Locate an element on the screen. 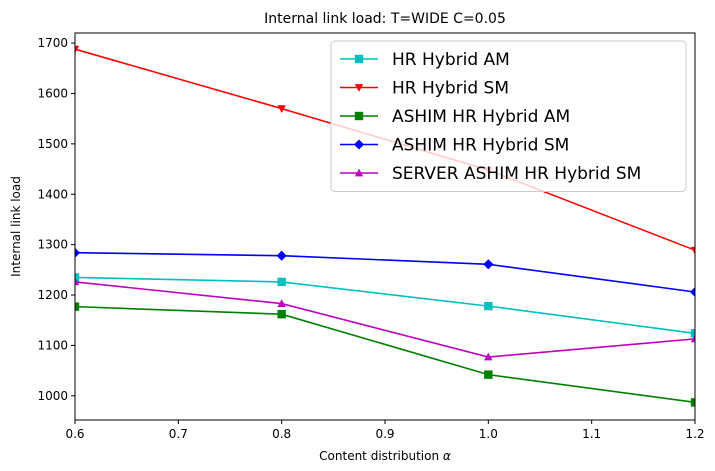 The image size is (715, 471). y-axis-label: Internal link load is located at coordinates (16, 226).